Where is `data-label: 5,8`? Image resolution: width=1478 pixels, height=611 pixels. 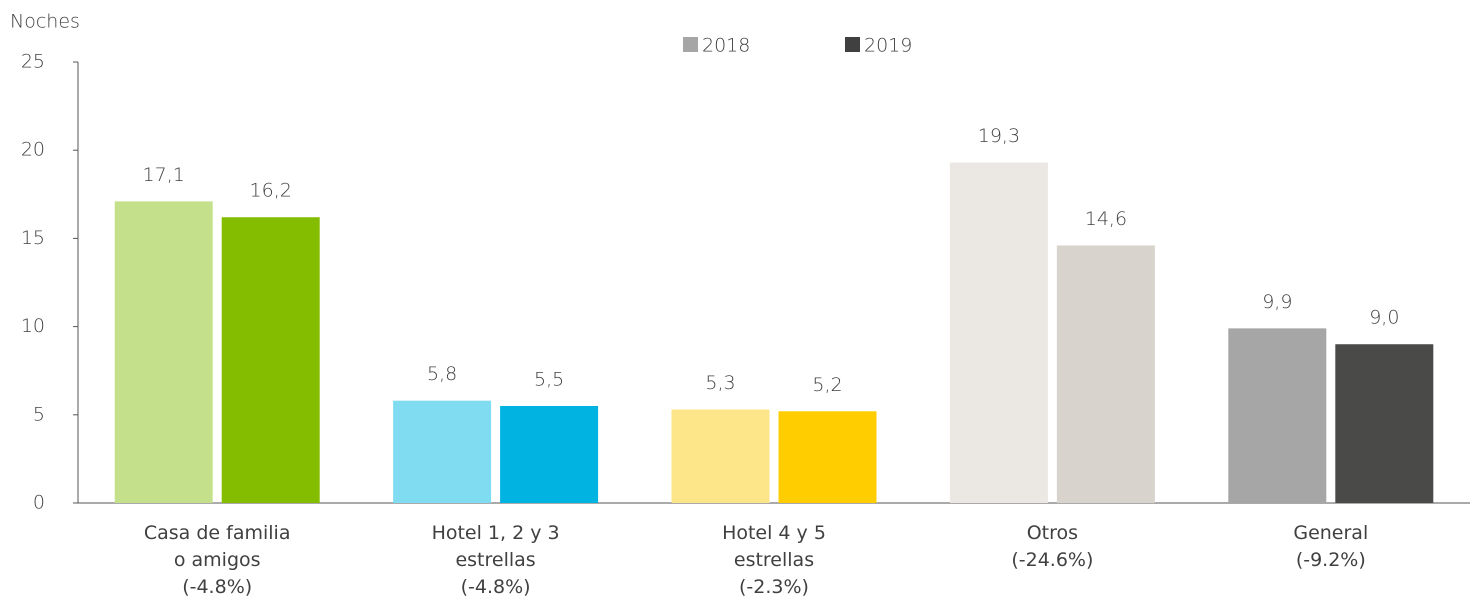
data-label: 5,8 is located at coordinates (442, 374).